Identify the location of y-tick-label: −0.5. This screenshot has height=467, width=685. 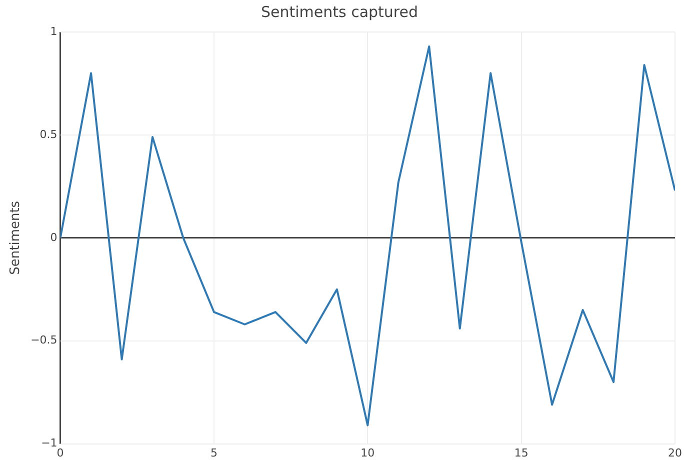
(44, 340).